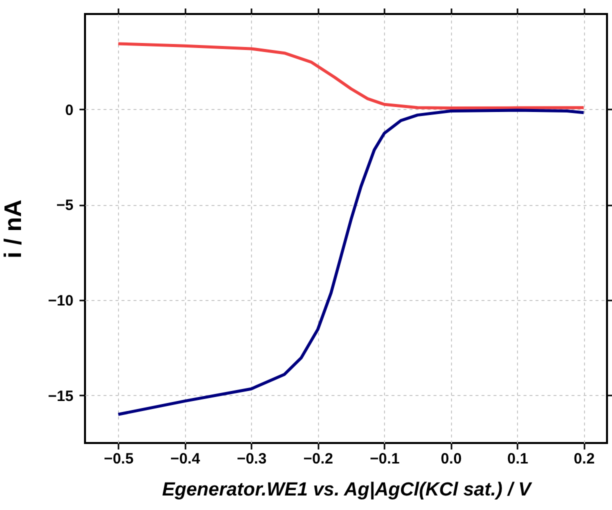 The height and width of the screenshot is (510, 612). Describe the element at coordinates (584, 459) in the screenshot. I see `x-tick-label: 0.2` at that location.